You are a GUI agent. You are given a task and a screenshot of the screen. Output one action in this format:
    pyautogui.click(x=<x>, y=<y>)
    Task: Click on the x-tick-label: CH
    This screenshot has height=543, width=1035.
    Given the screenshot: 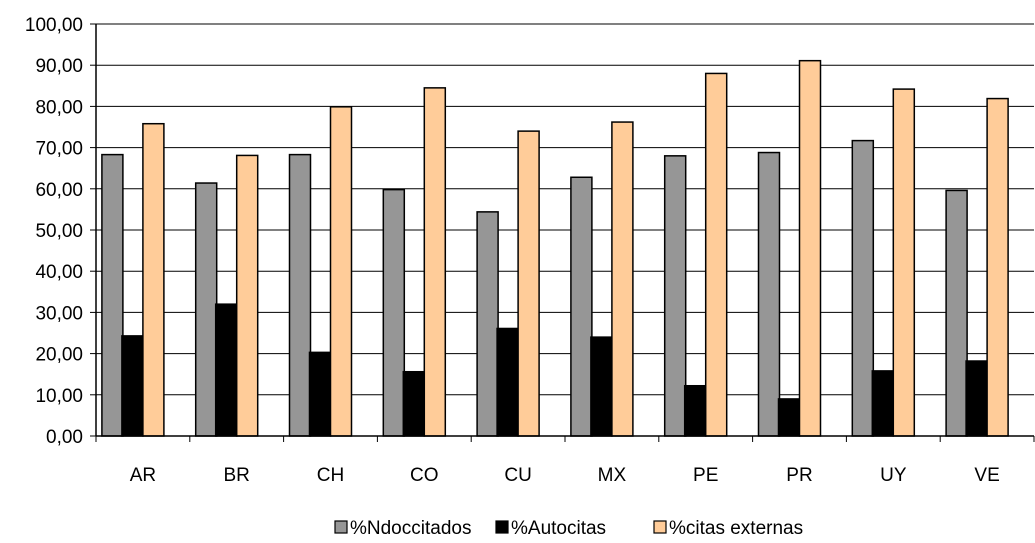 What is the action you would take?
    pyautogui.click(x=330, y=475)
    